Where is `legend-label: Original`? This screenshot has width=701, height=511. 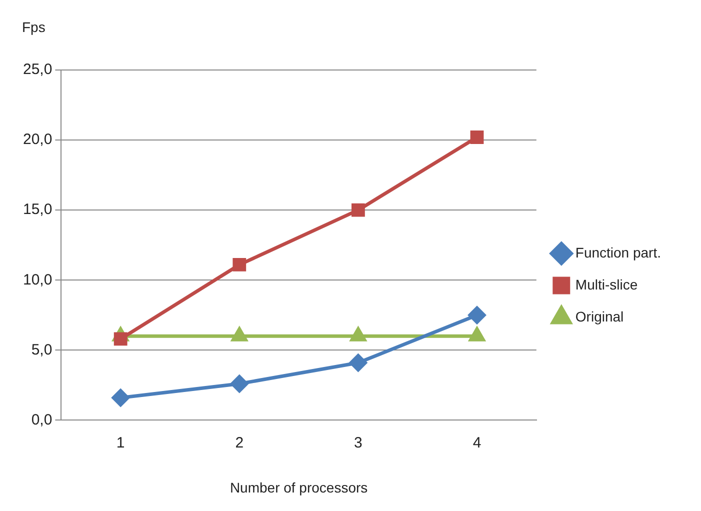 legend-label: Original is located at coordinates (599, 316).